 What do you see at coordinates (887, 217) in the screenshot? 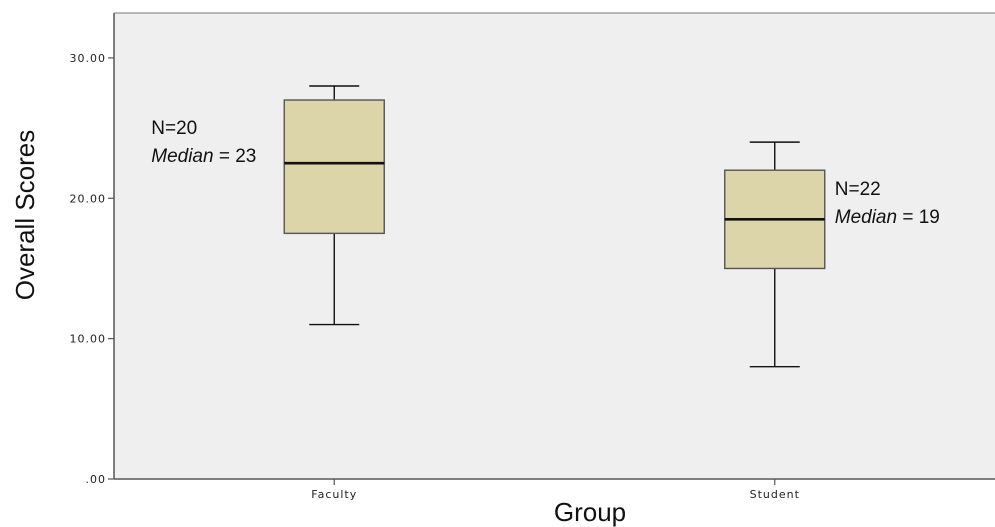
I see `annotation-median-student: Median = 19` at bounding box center [887, 217].